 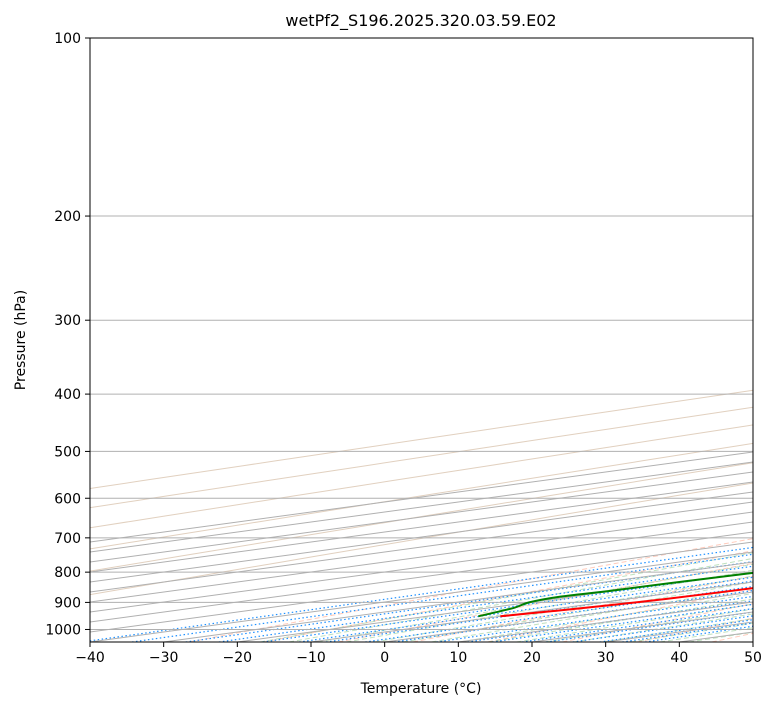 What do you see at coordinates (606, 658) in the screenshot?
I see `x-tick-label: 30` at bounding box center [606, 658].